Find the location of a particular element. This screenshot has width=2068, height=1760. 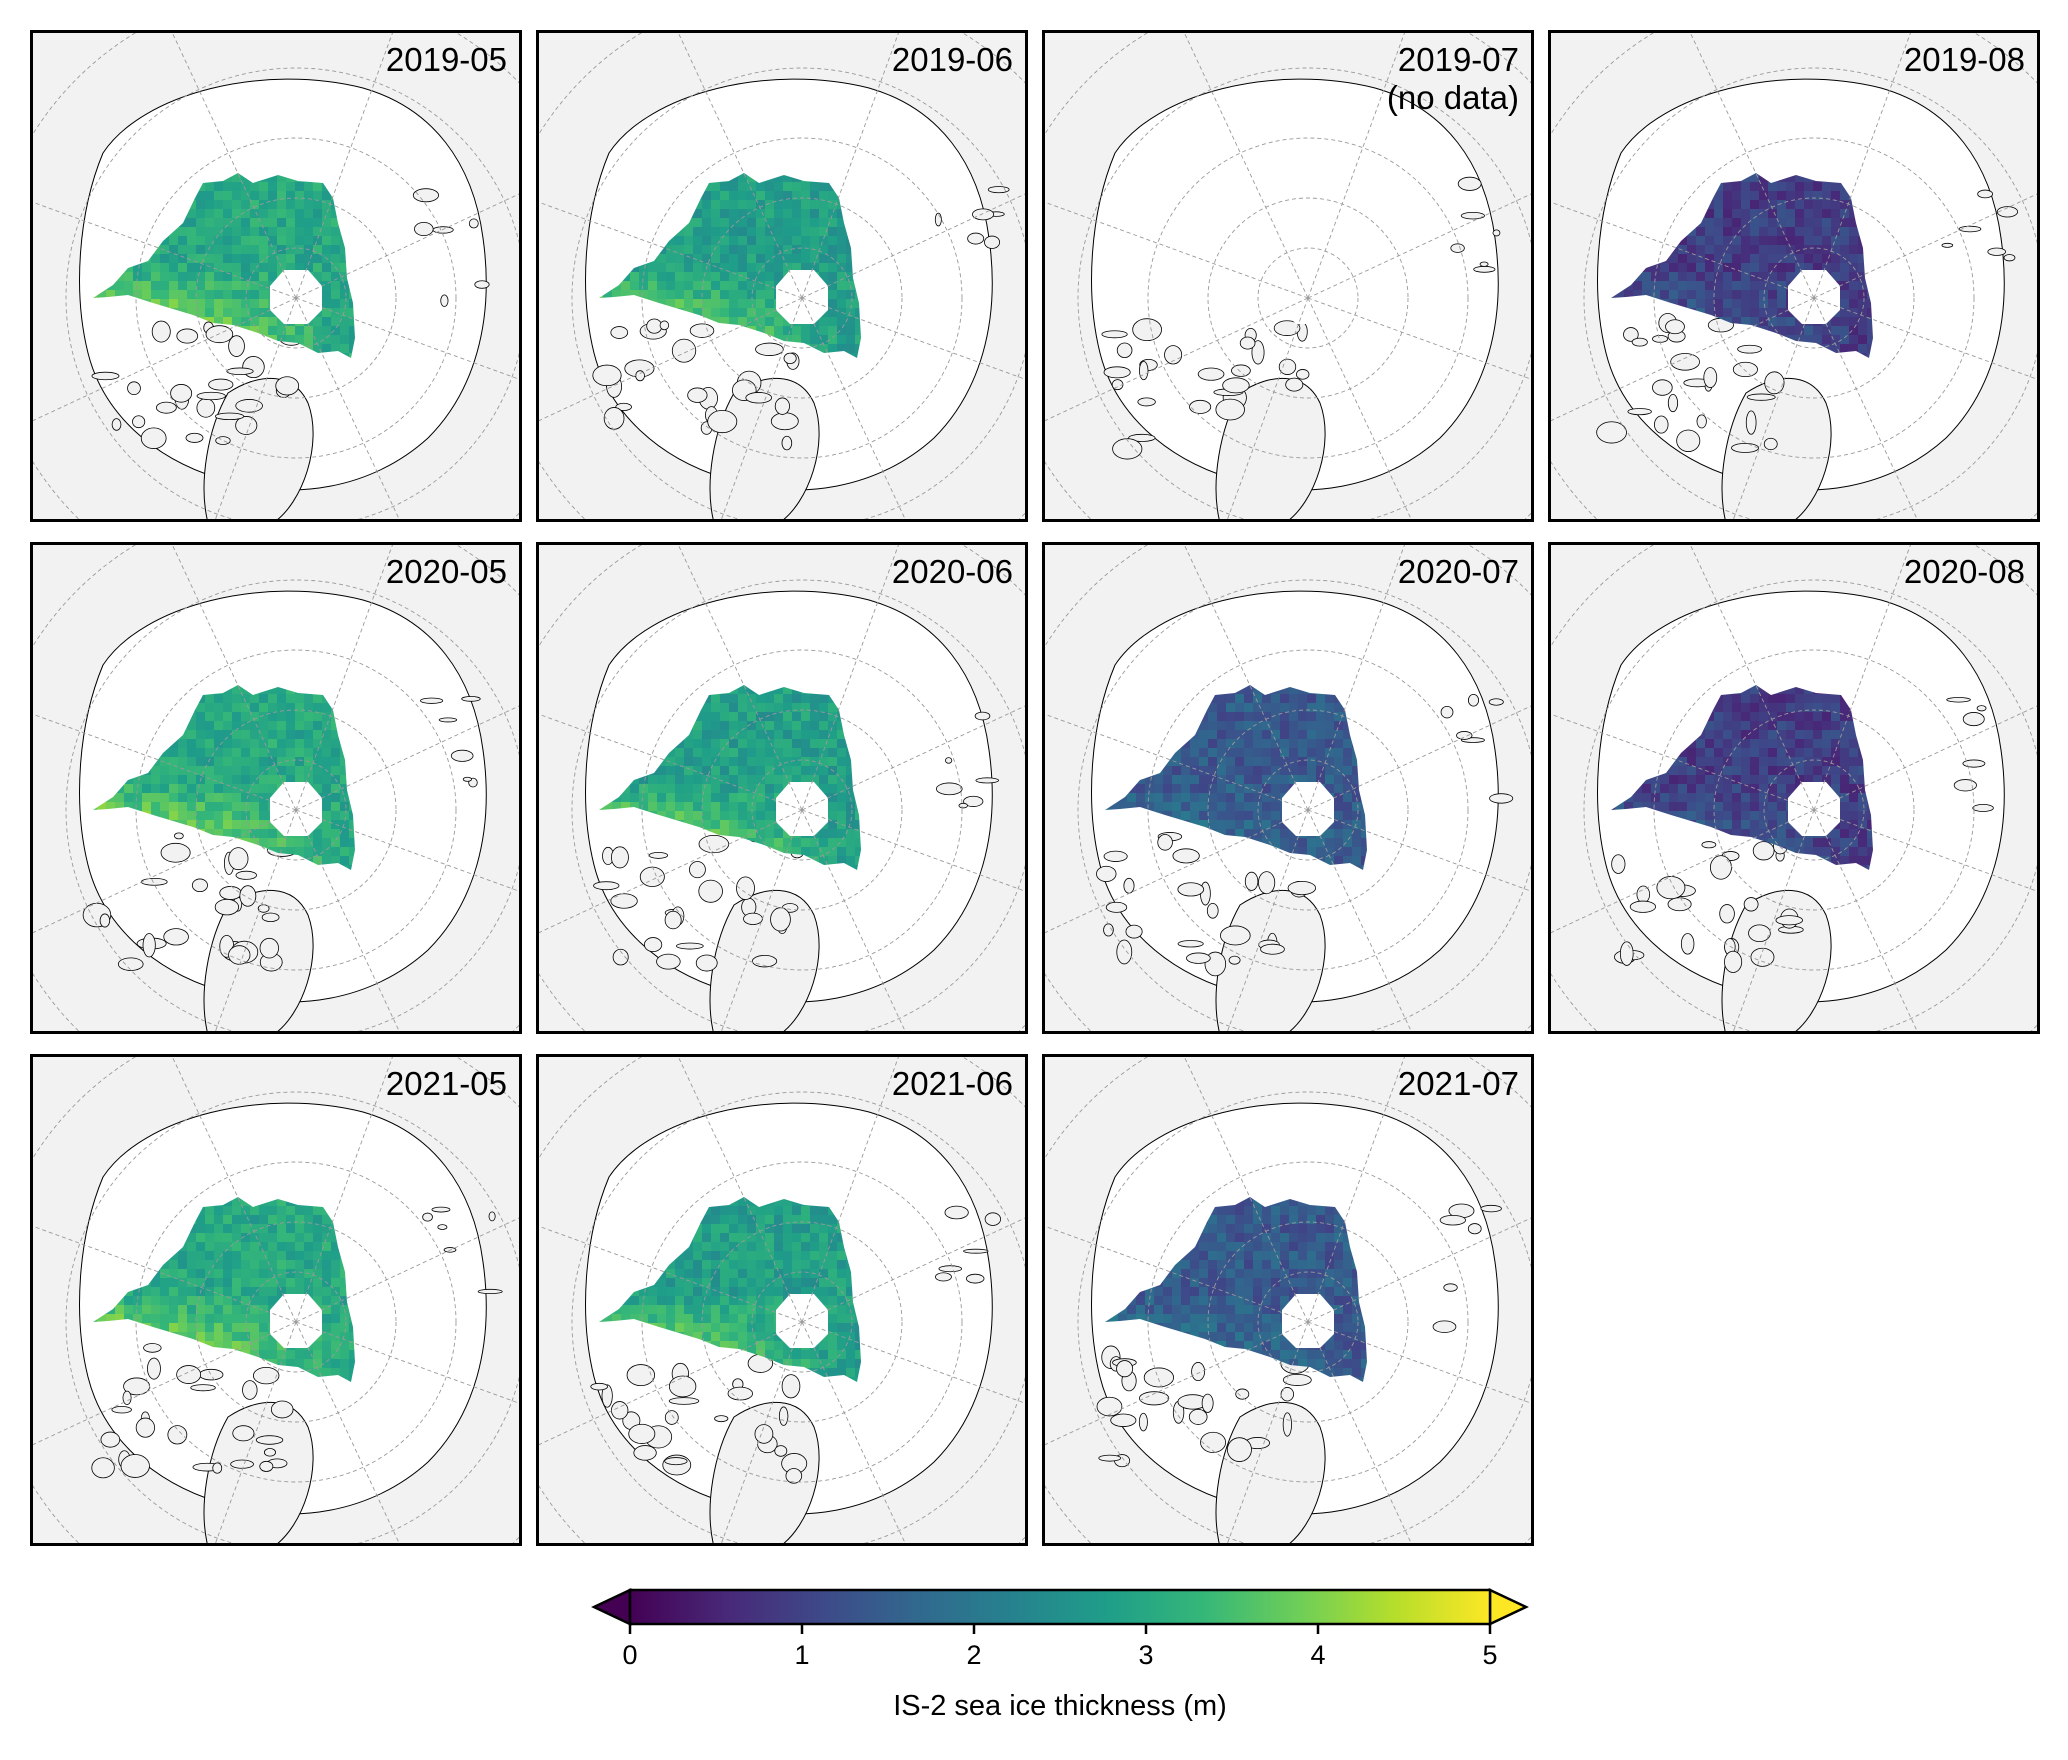

map-panel: 2019-06 is located at coordinates (782, 276).